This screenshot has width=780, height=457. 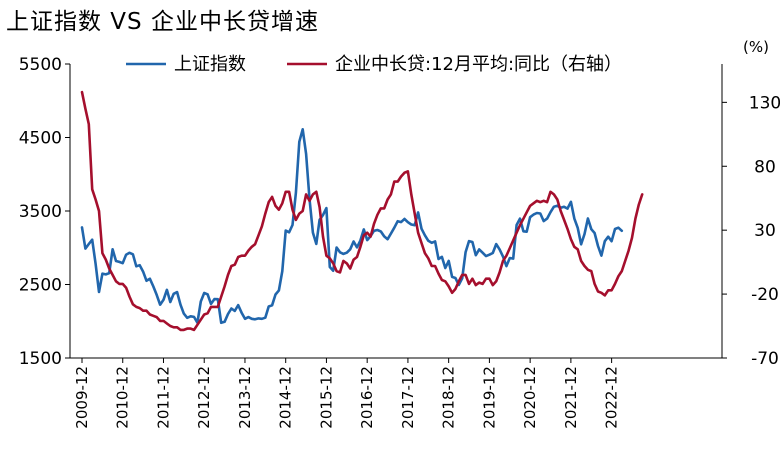 I want to click on x-tick-label: 2011-12, so click(x=163, y=397).